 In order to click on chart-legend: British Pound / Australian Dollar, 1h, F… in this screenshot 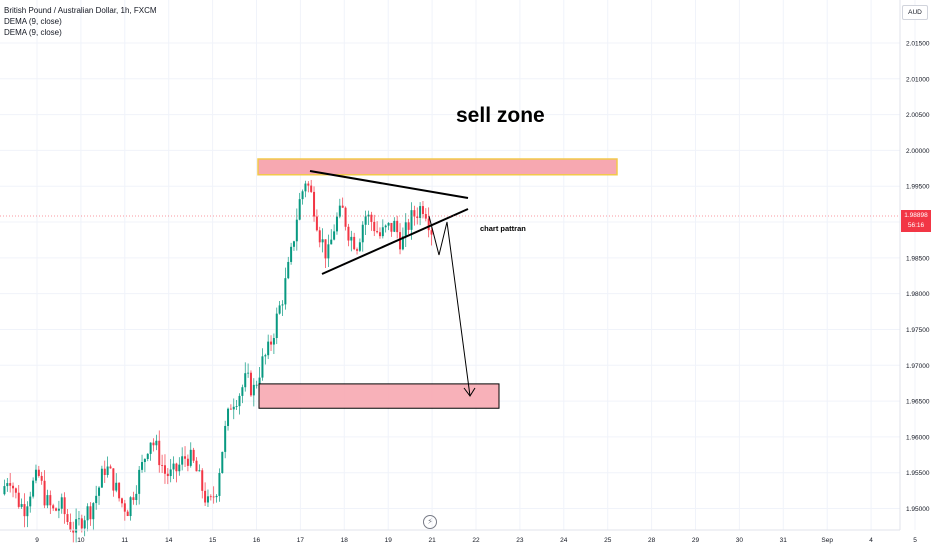, I will do `click(80, 21)`.